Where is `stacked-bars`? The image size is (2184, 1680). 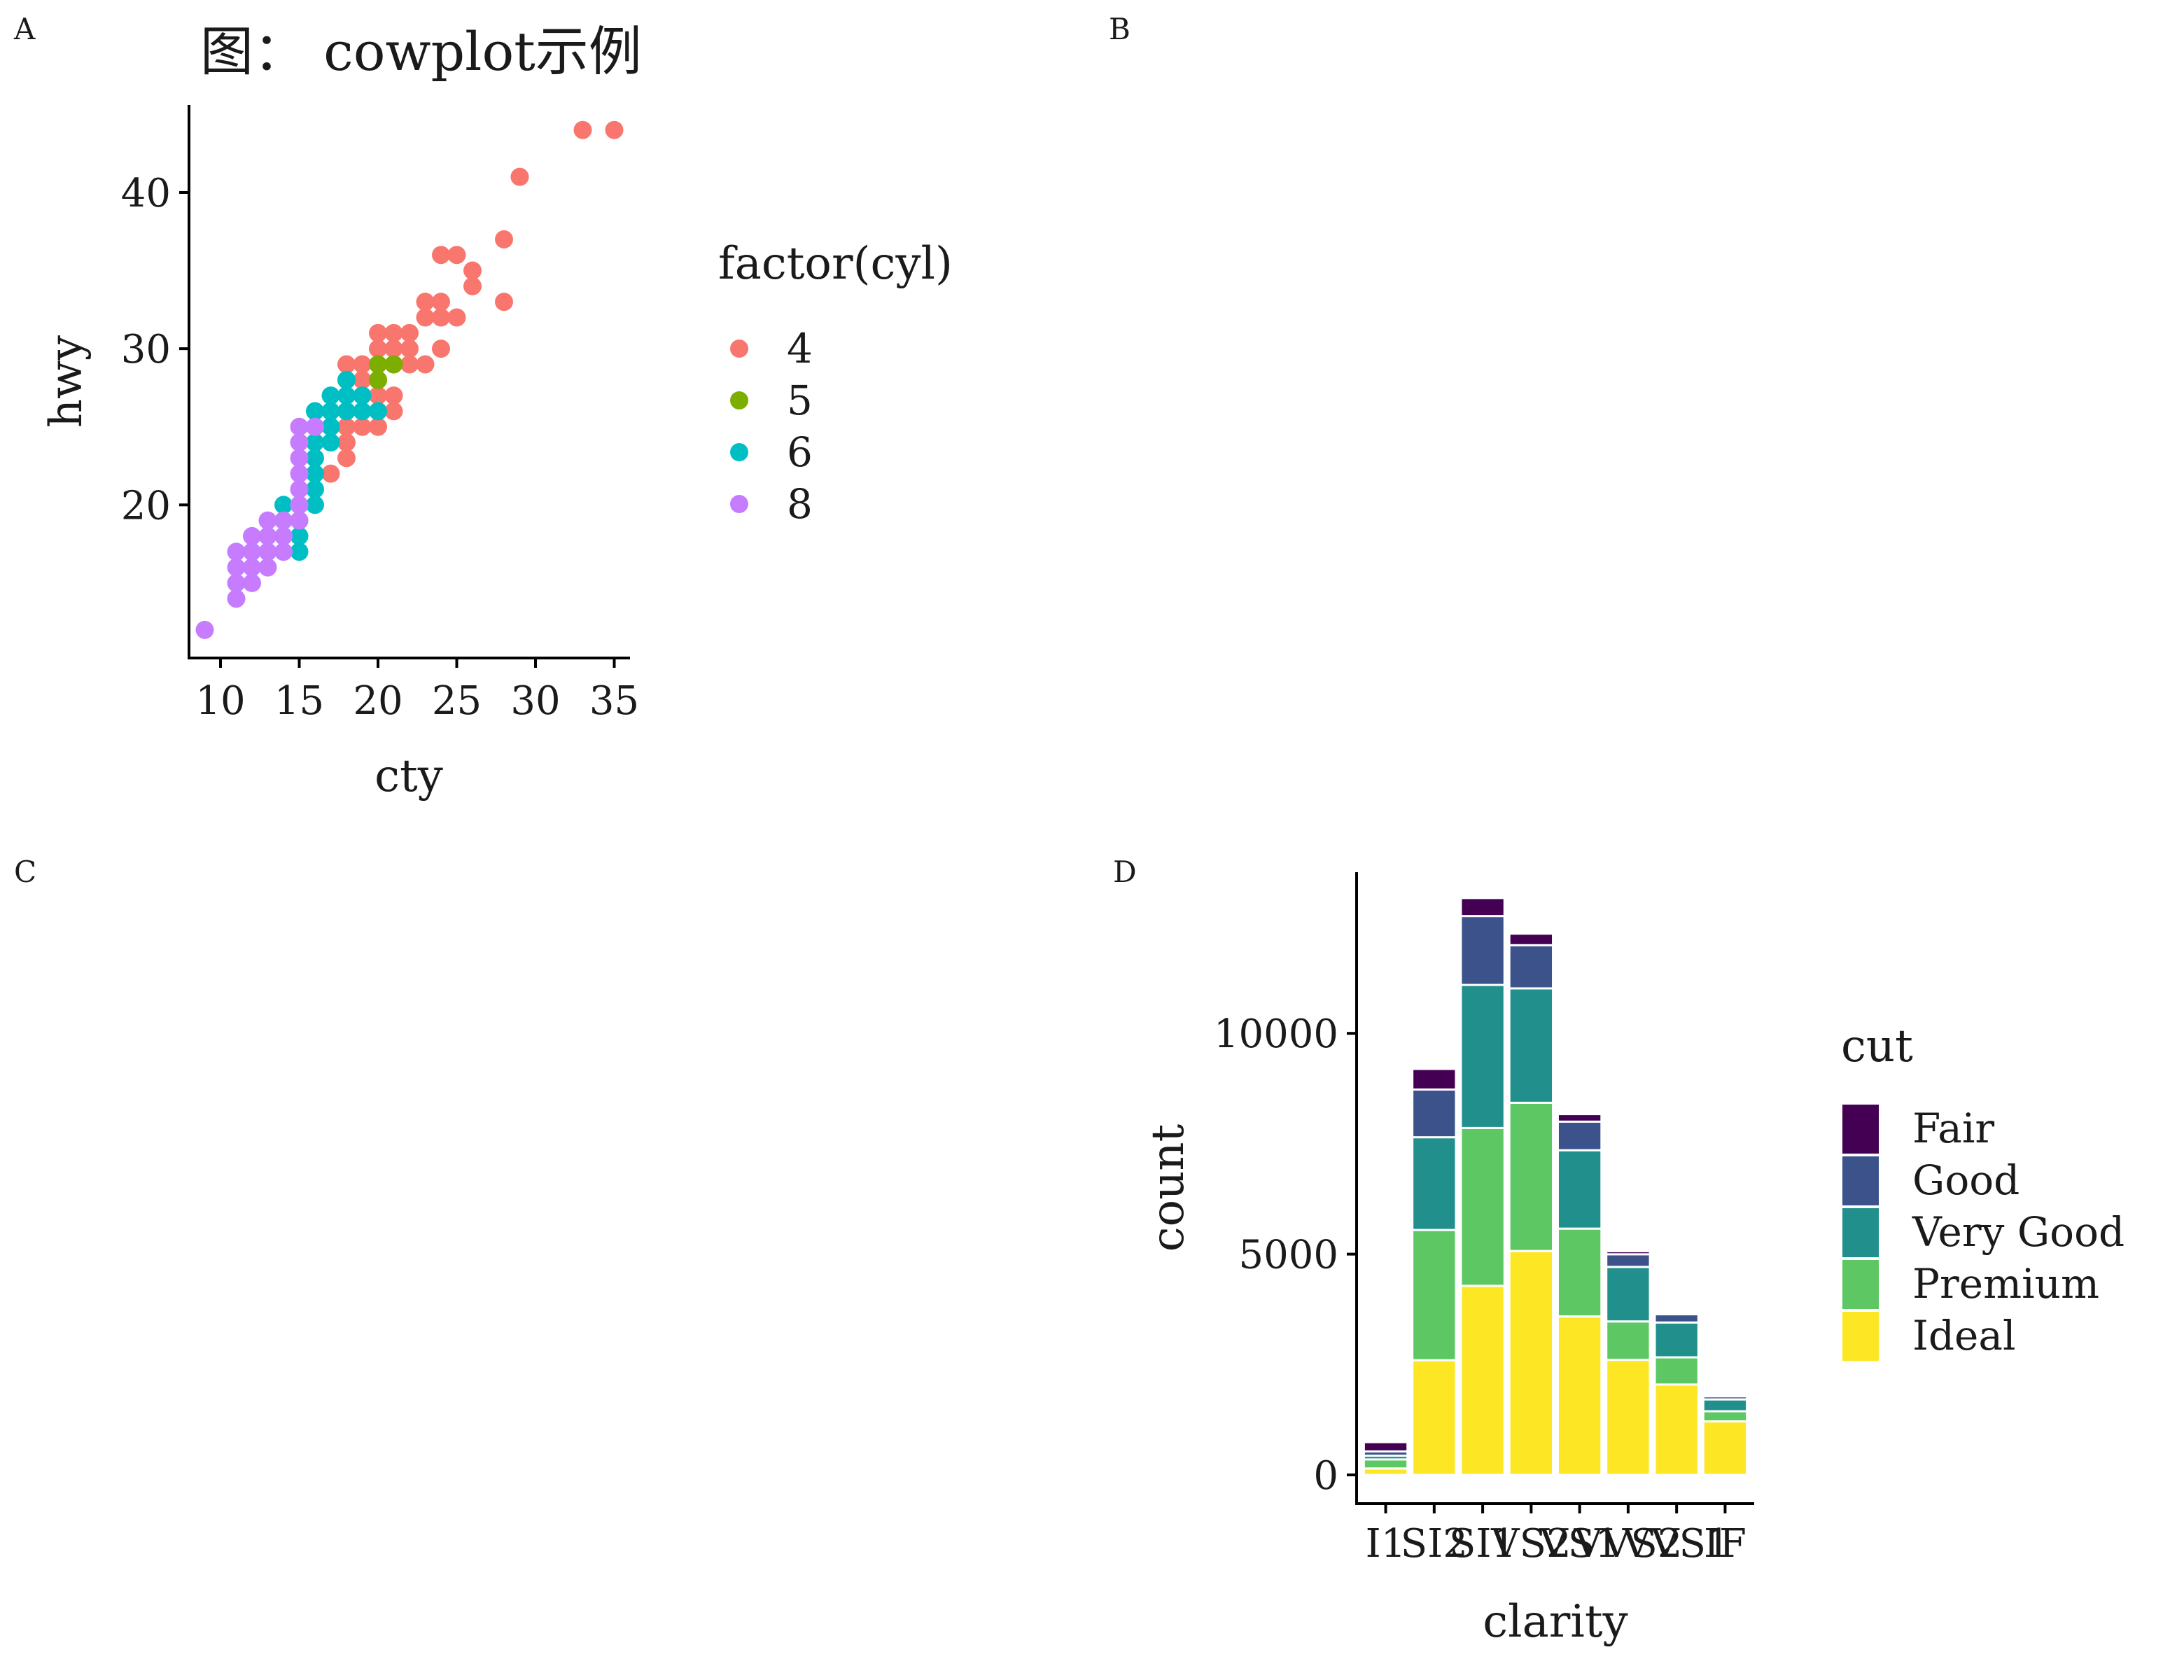
stacked-bars is located at coordinates (1555, 1186).